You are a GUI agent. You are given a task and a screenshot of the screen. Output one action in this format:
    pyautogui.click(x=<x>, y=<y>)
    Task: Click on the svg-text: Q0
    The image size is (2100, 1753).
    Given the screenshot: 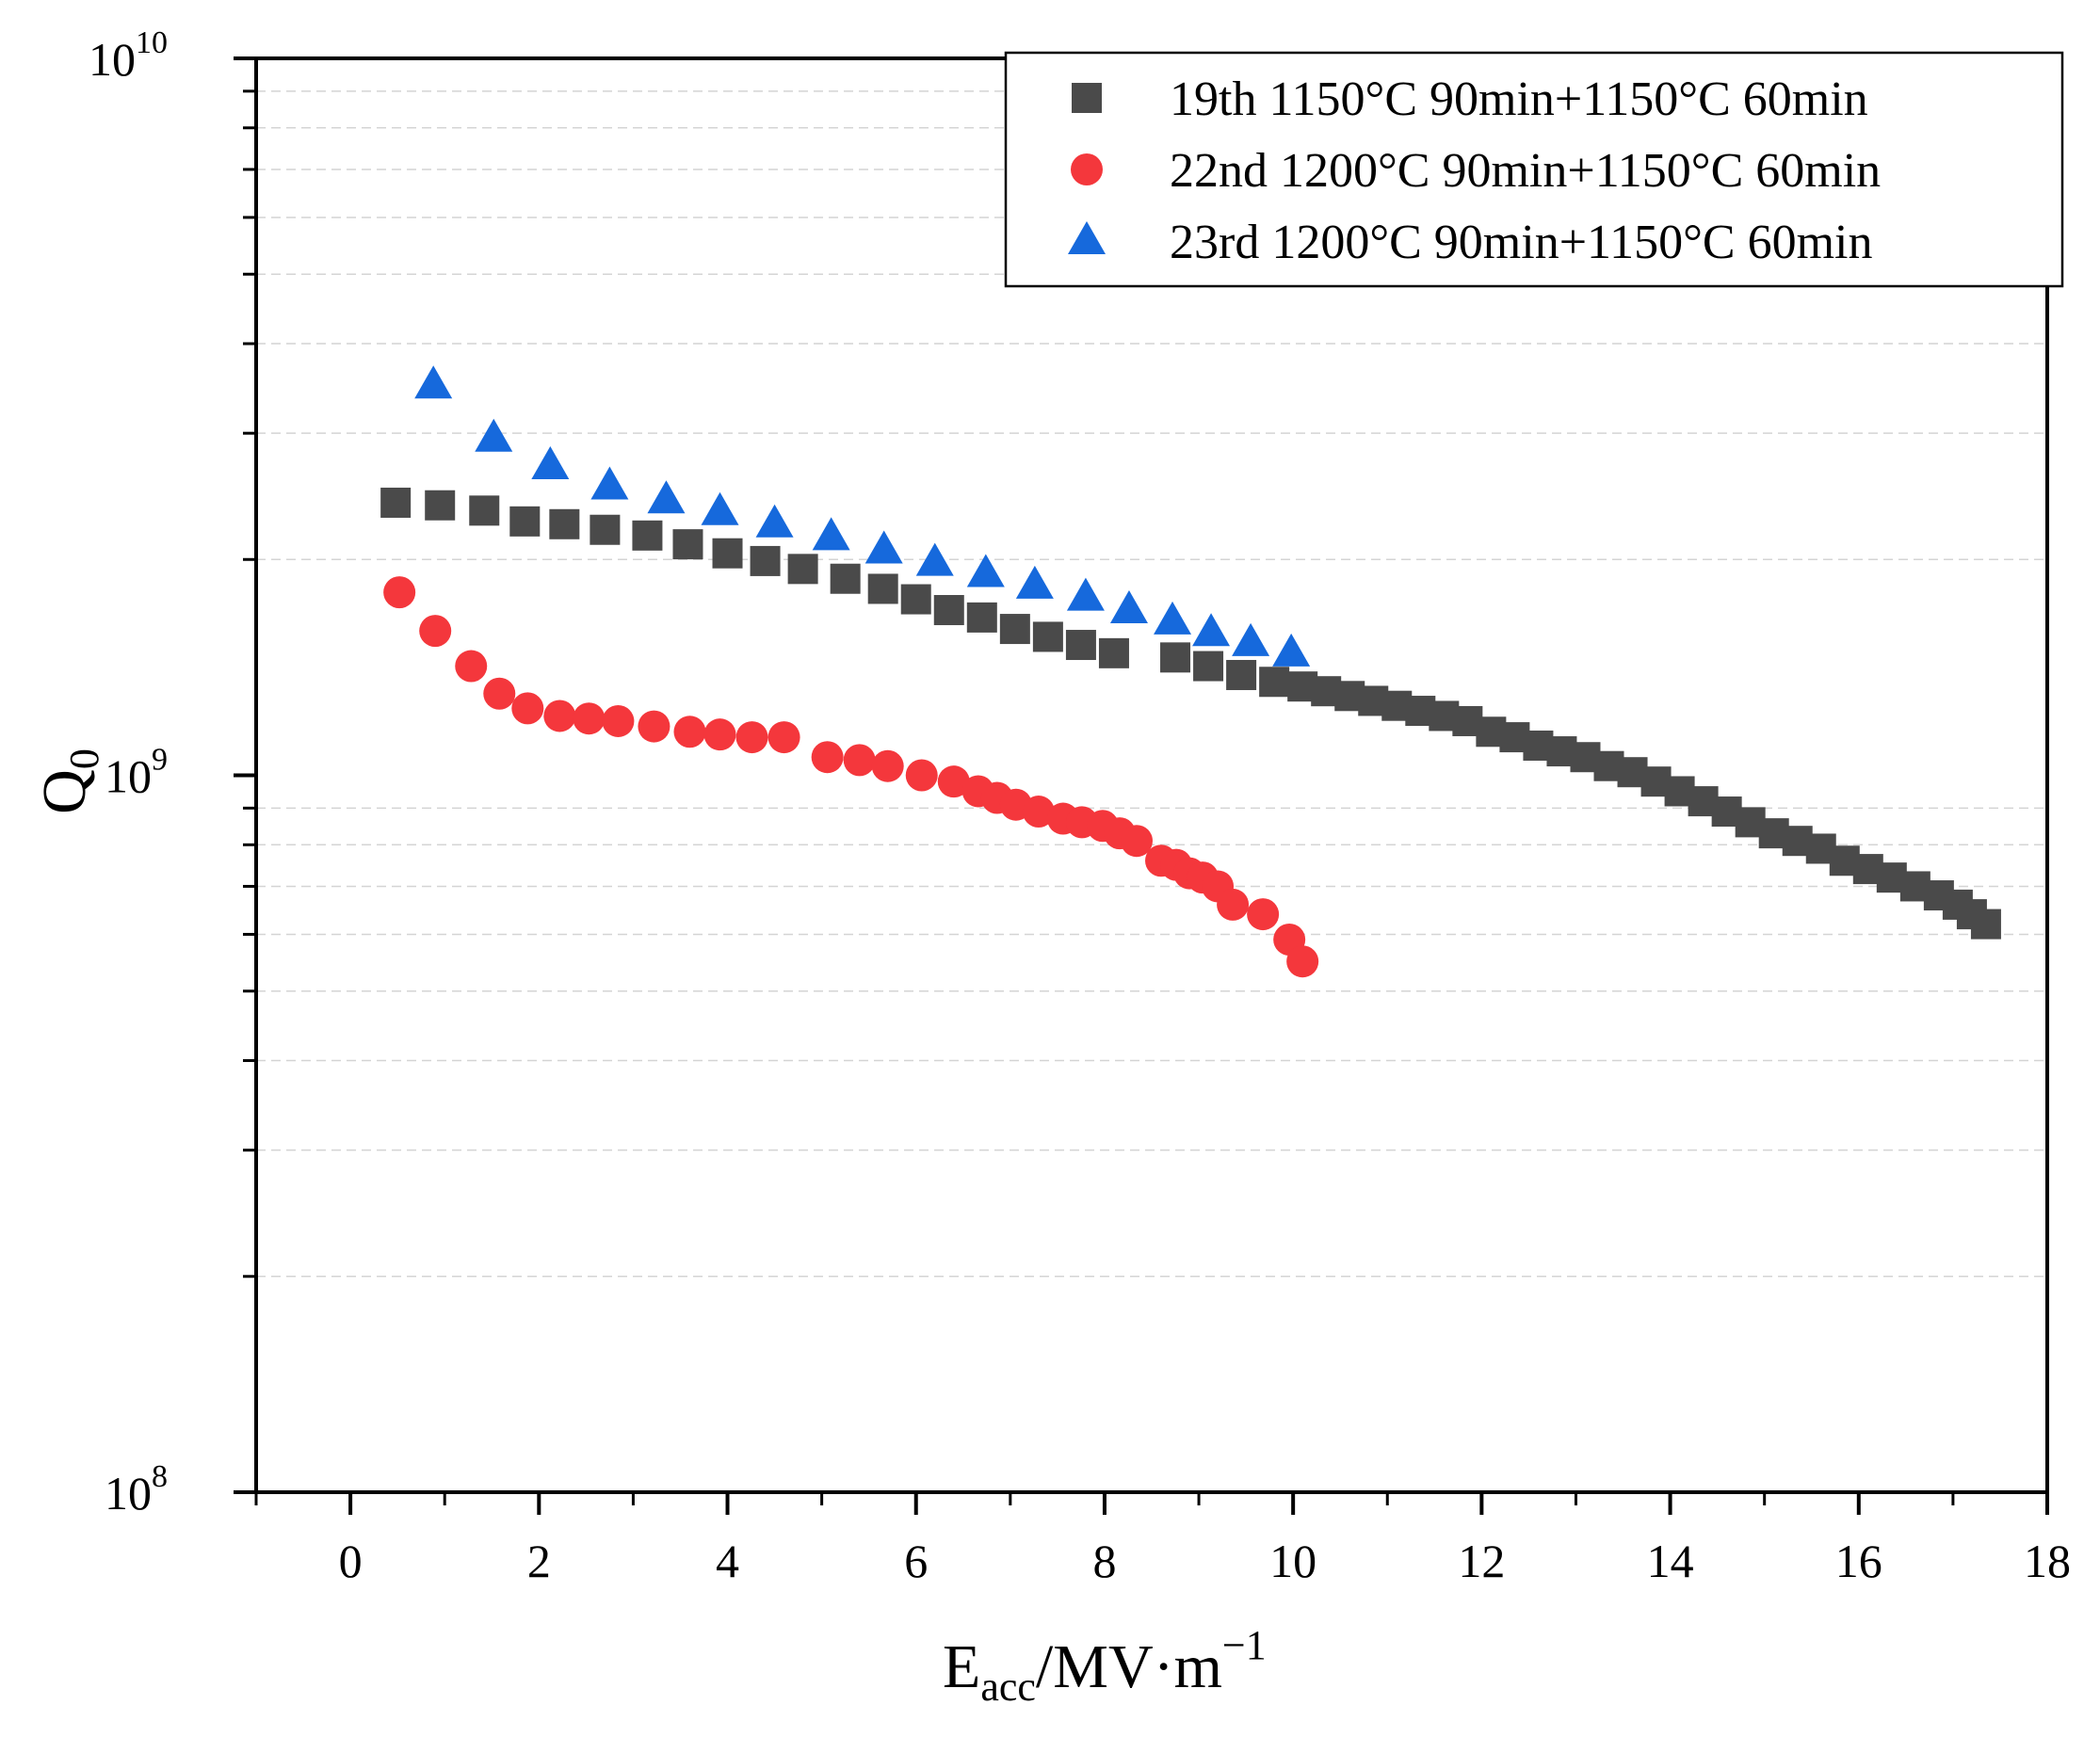 What is the action you would take?
    pyautogui.click(x=68, y=781)
    